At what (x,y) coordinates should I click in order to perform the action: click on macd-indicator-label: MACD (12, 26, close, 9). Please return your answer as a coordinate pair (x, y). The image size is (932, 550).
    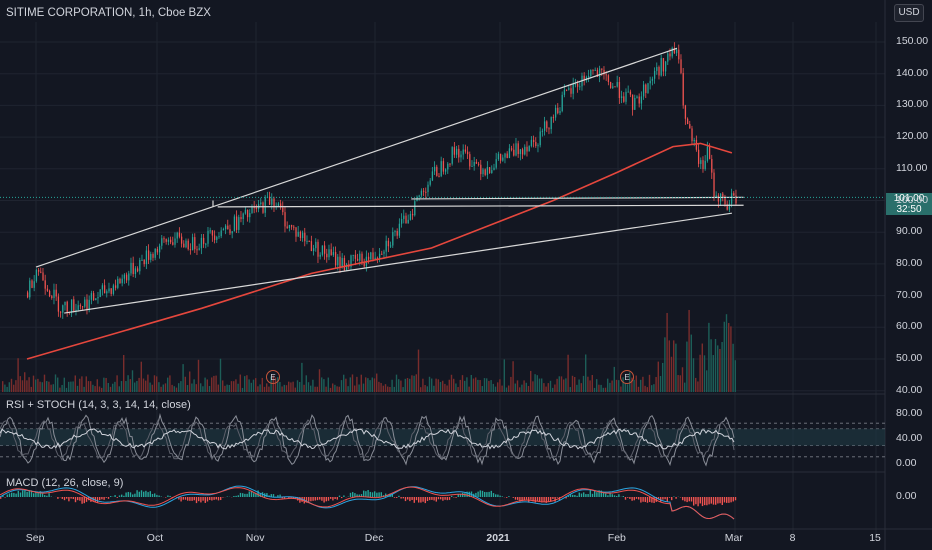
    Looking at the image, I should click on (65, 483).